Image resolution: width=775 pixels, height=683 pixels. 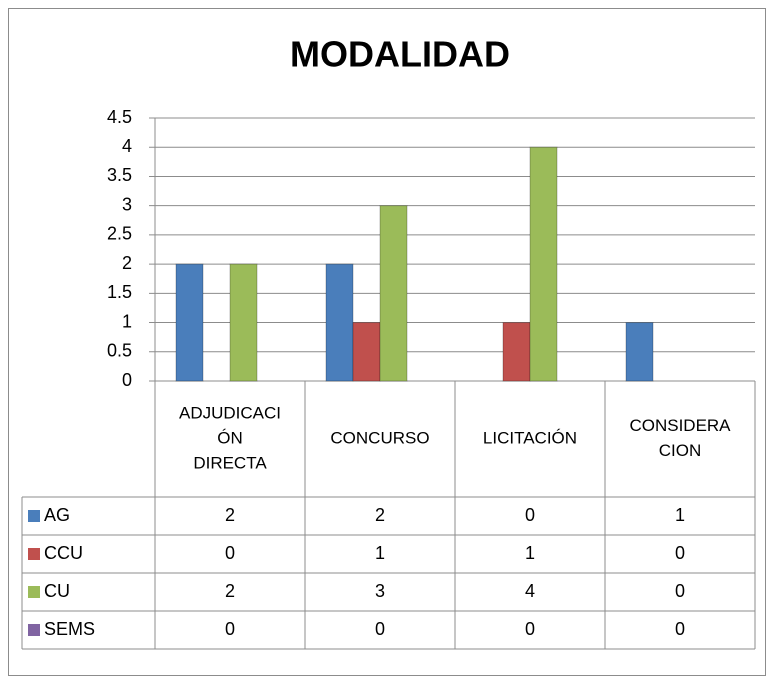 What do you see at coordinates (119, 234) in the screenshot?
I see `y-tick-label: 2.5` at bounding box center [119, 234].